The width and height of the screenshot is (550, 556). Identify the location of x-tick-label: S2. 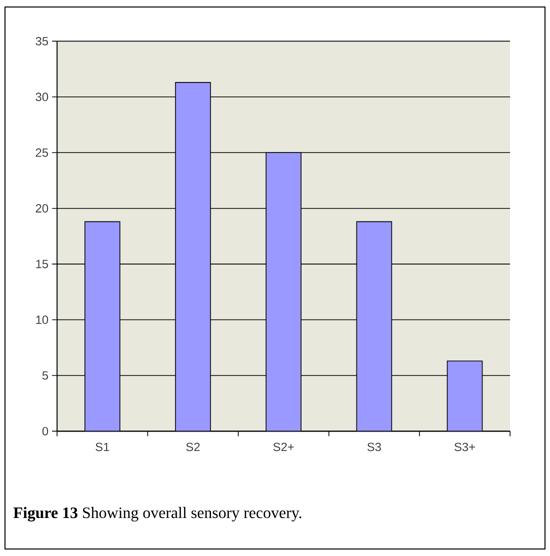
(193, 447).